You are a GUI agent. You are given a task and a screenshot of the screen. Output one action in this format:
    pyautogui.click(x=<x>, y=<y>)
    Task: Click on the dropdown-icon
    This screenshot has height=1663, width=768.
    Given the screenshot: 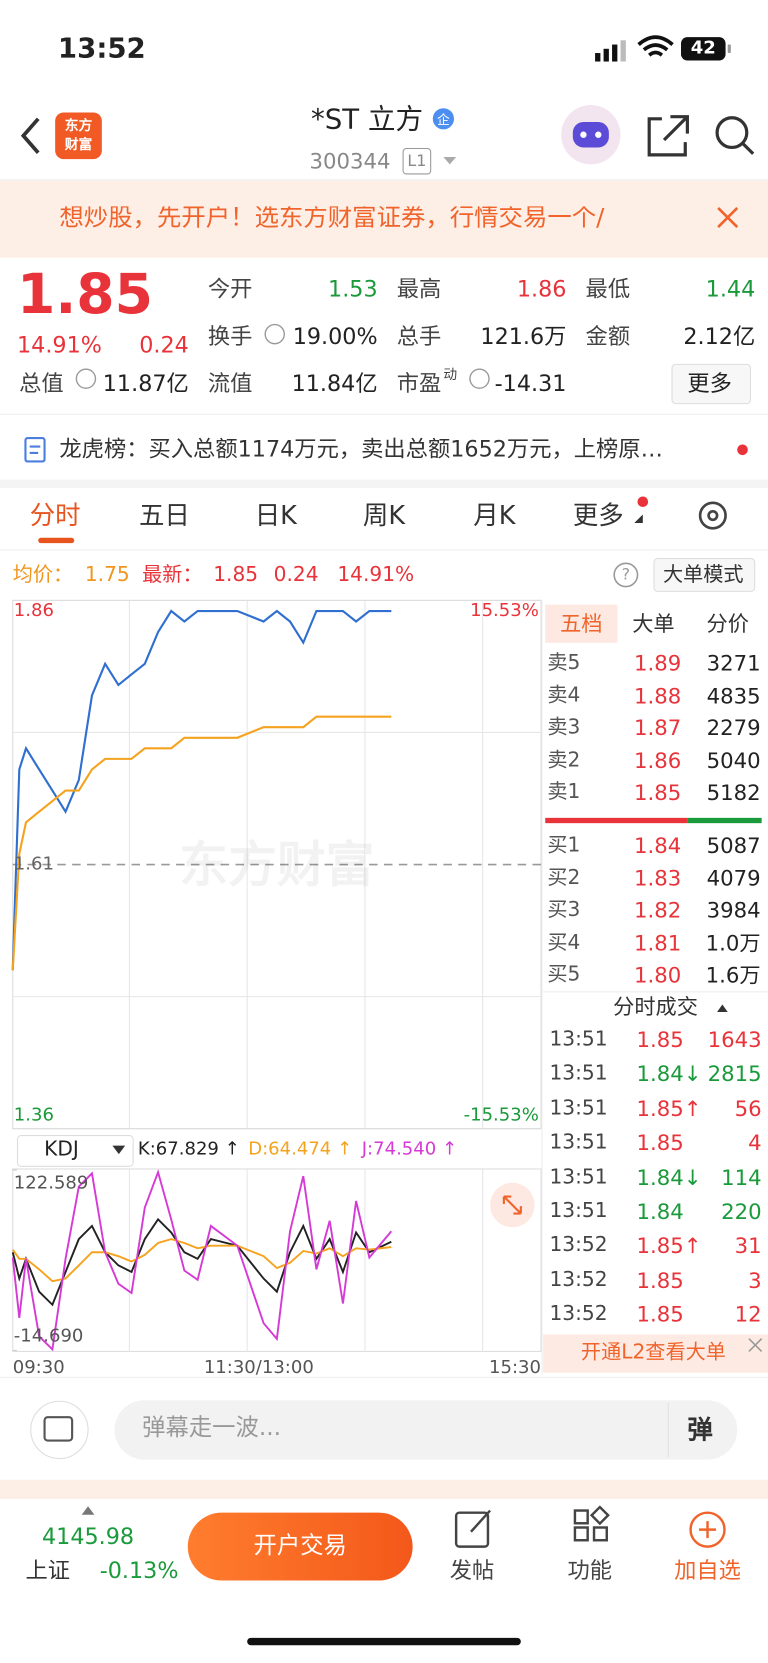 What is the action you would take?
    pyautogui.click(x=450, y=160)
    